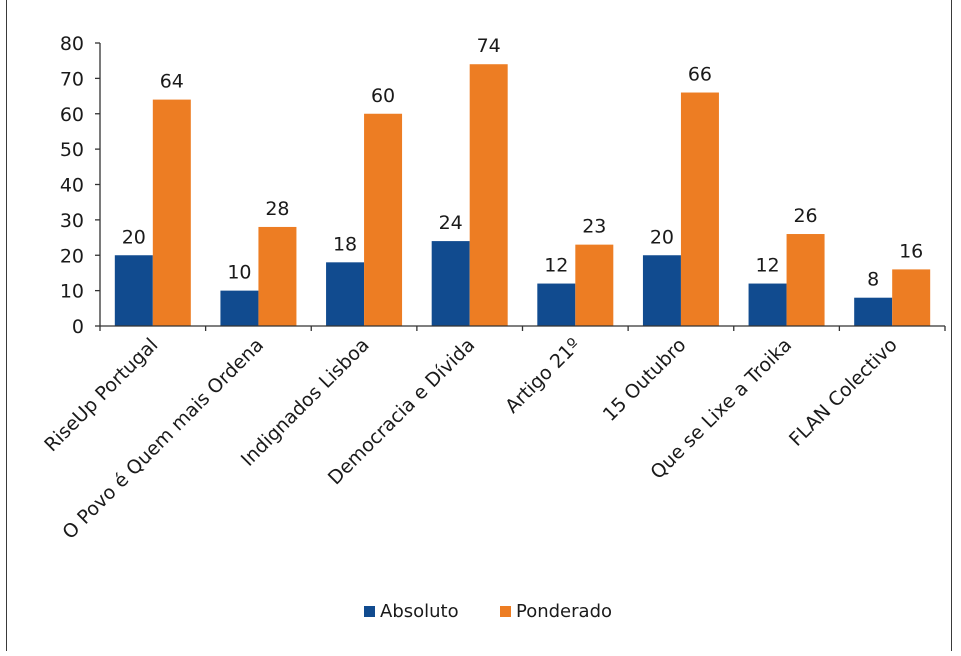  I want to click on legend: Absoluto Ponderado, so click(488, 611).